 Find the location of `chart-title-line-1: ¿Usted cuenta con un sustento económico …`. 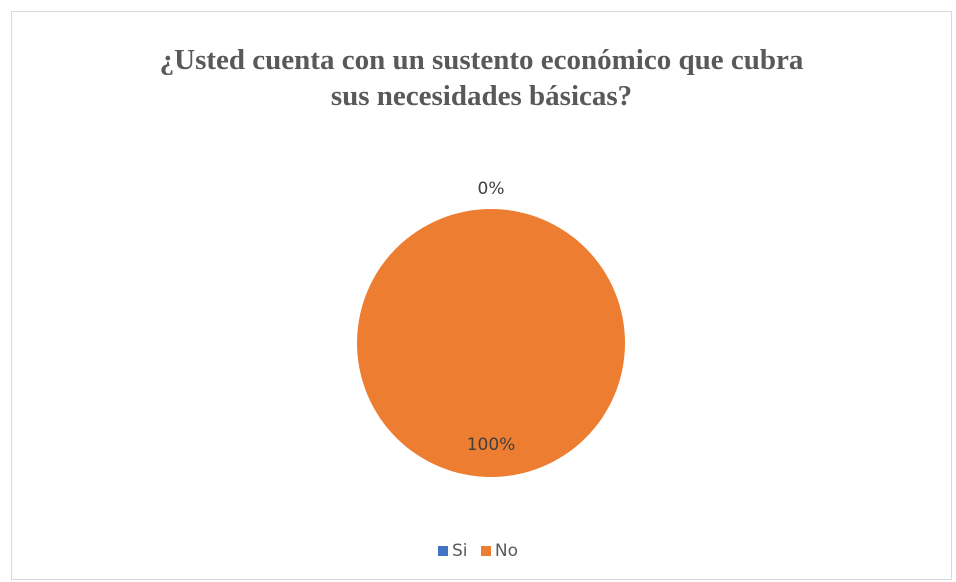

chart-title-line-1: ¿Usted cuenta con un sustento económico … is located at coordinates (481, 60).